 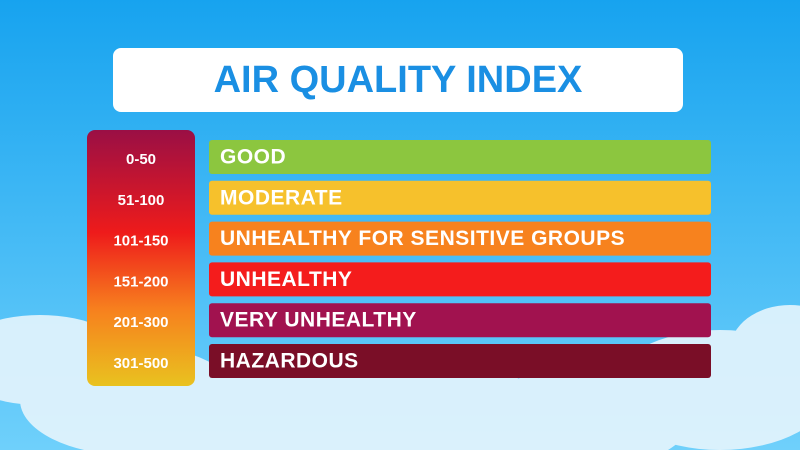 What do you see at coordinates (253, 157) in the screenshot?
I see `level-label: GOOD` at bounding box center [253, 157].